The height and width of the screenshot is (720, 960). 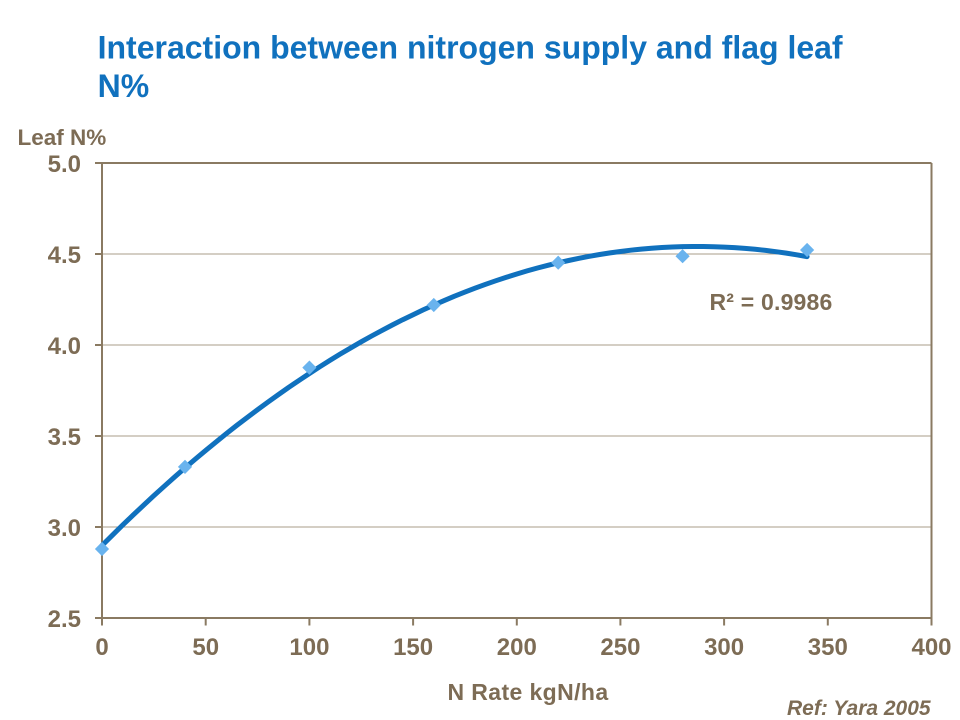 I want to click on svg-text: 3.0, so click(x=64, y=528).